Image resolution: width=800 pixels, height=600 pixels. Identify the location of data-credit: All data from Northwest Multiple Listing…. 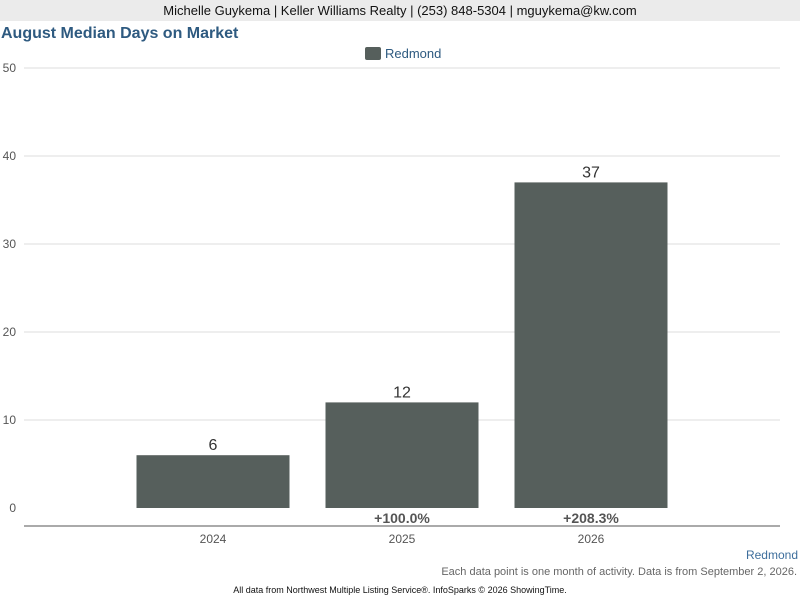
(400, 590).